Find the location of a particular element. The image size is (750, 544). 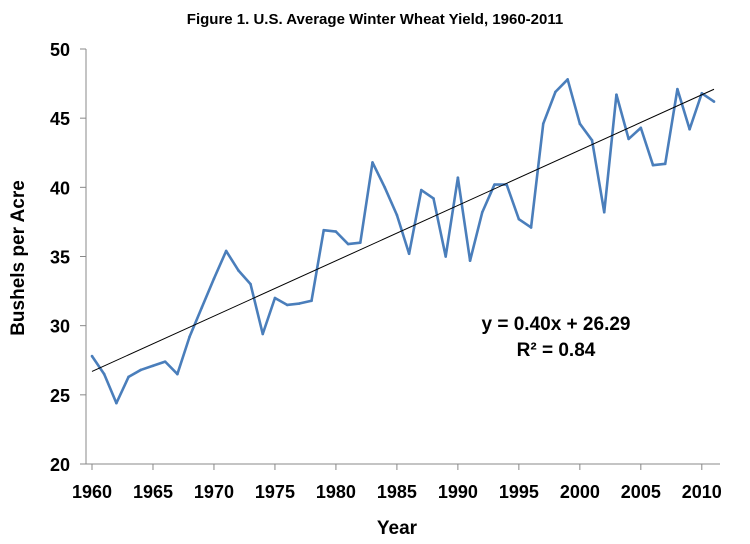

x-tick-label: 1990 is located at coordinates (458, 492).